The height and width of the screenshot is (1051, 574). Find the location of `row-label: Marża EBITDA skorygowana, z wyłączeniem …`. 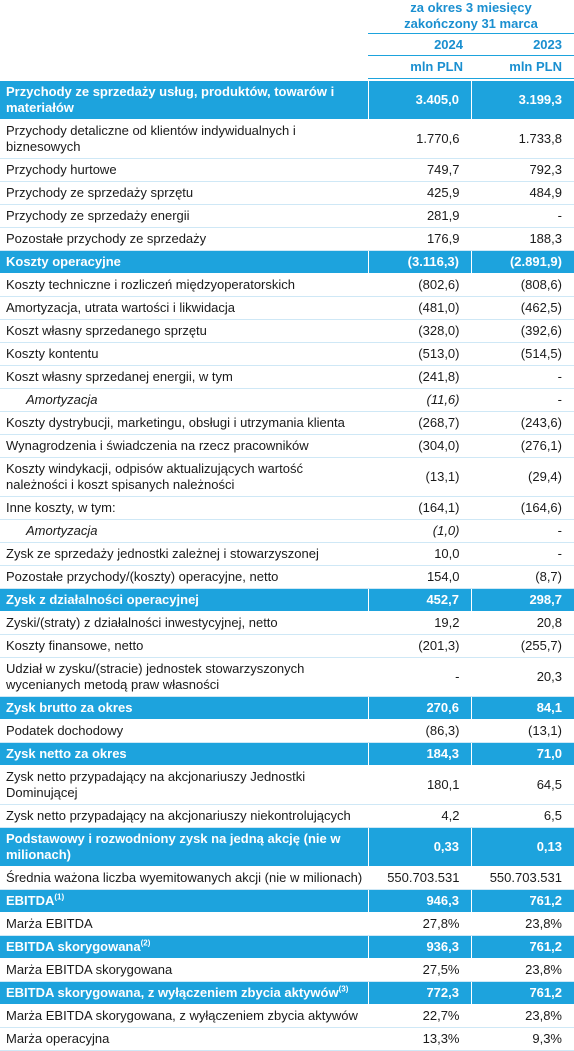

row-label: Marża EBITDA skorygowana, z wyłączeniem … is located at coordinates (184, 1016).